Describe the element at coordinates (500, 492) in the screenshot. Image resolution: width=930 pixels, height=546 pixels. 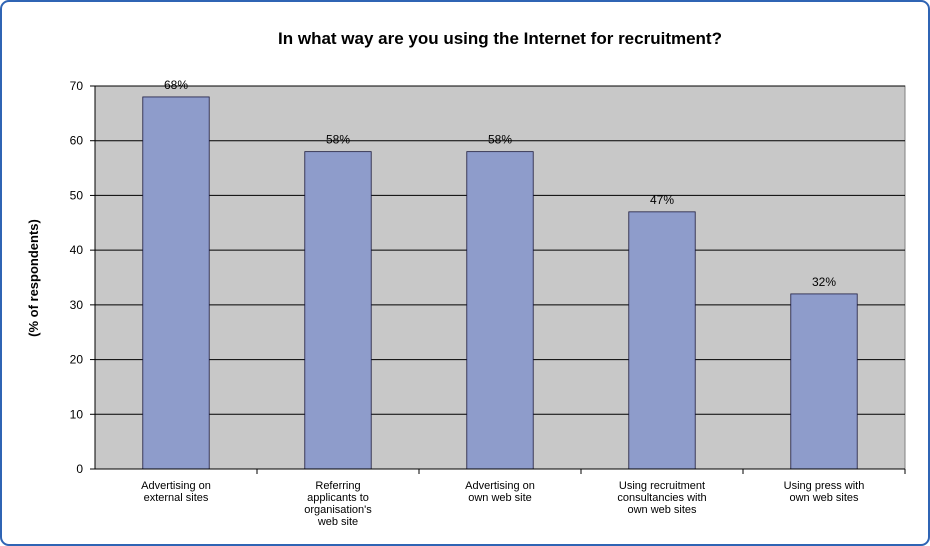
I see `x-tick-label: Advertising on own web site` at that location.